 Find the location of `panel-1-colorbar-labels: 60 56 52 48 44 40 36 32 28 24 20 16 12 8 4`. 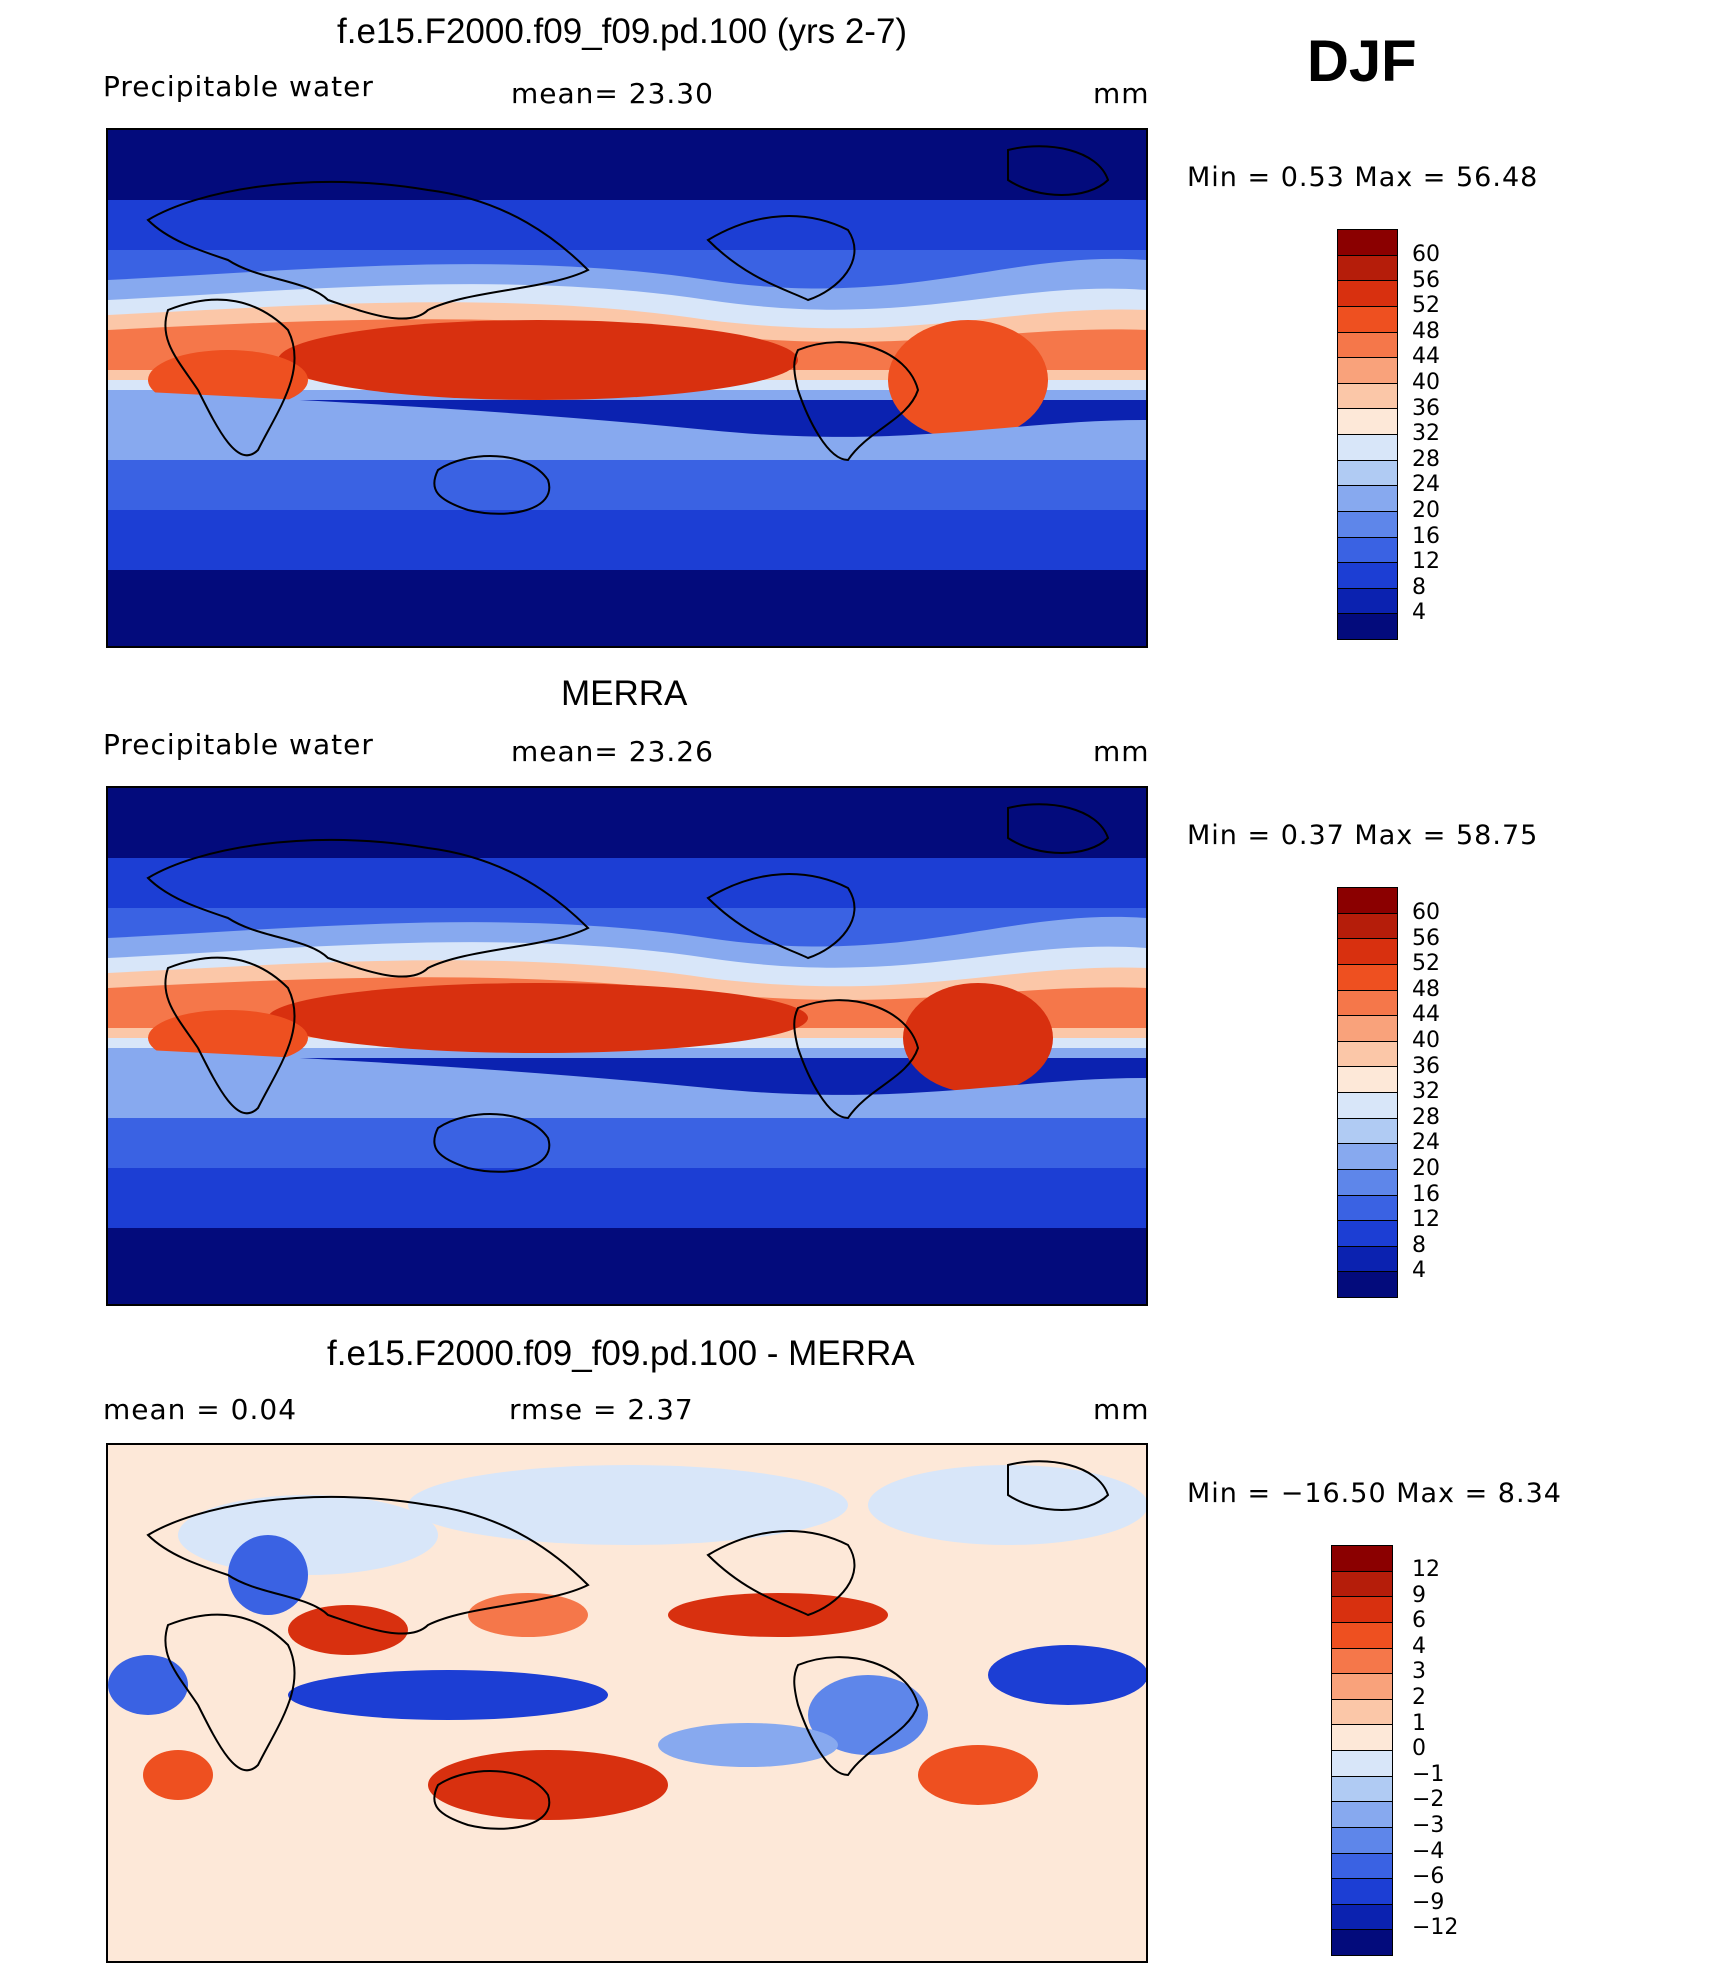

panel-1-colorbar-labels: 60 56 52 48 44 40 36 32 28 24 20 16 12 8 4 is located at coordinates (1426, 434).